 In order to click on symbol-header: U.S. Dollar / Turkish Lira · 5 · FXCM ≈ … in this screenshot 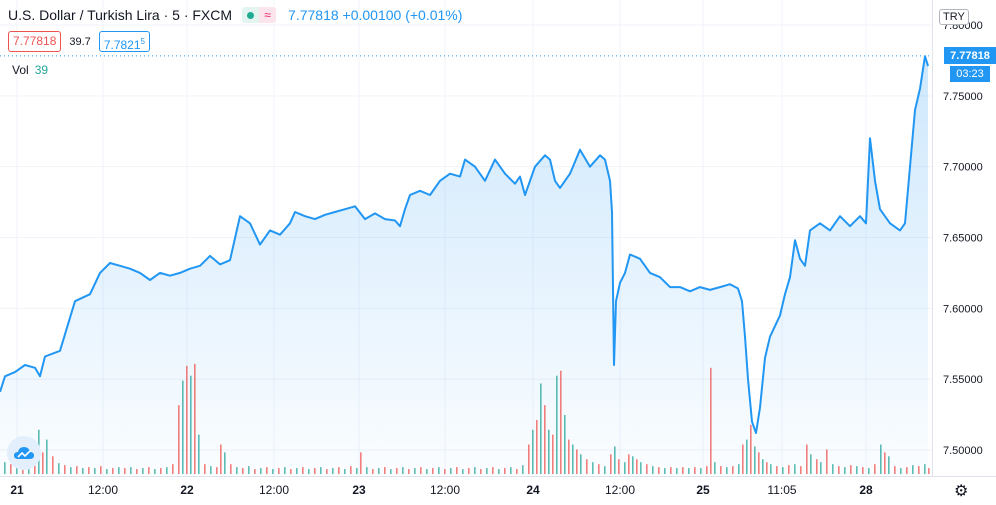, I will do `click(235, 15)`.